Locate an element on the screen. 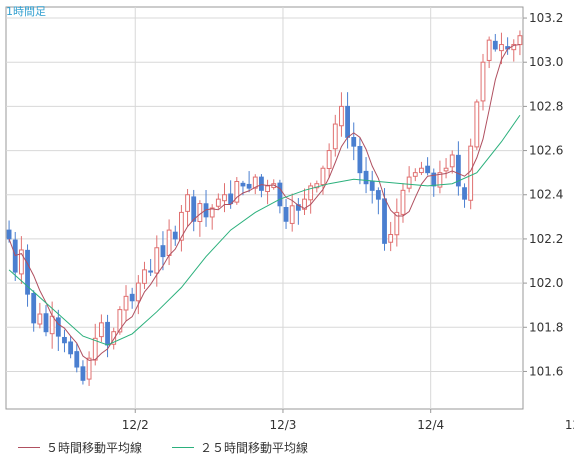 This screenshot has width=574, height=462. chart-title: 1時間足 is located at coordinates (26, 11).